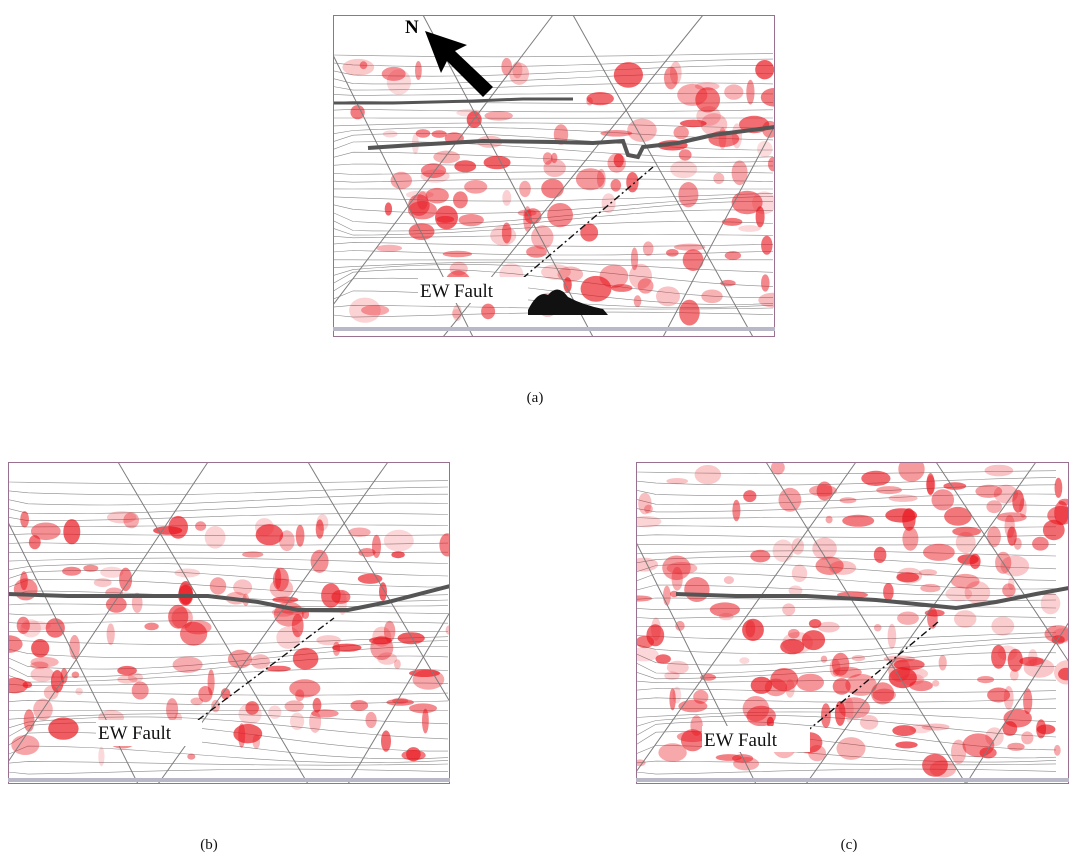 This screenshot has width=1069, height=861. Describe the element at coordinates (412, 27) in the screenshot. I see `north-label: N` at that location.